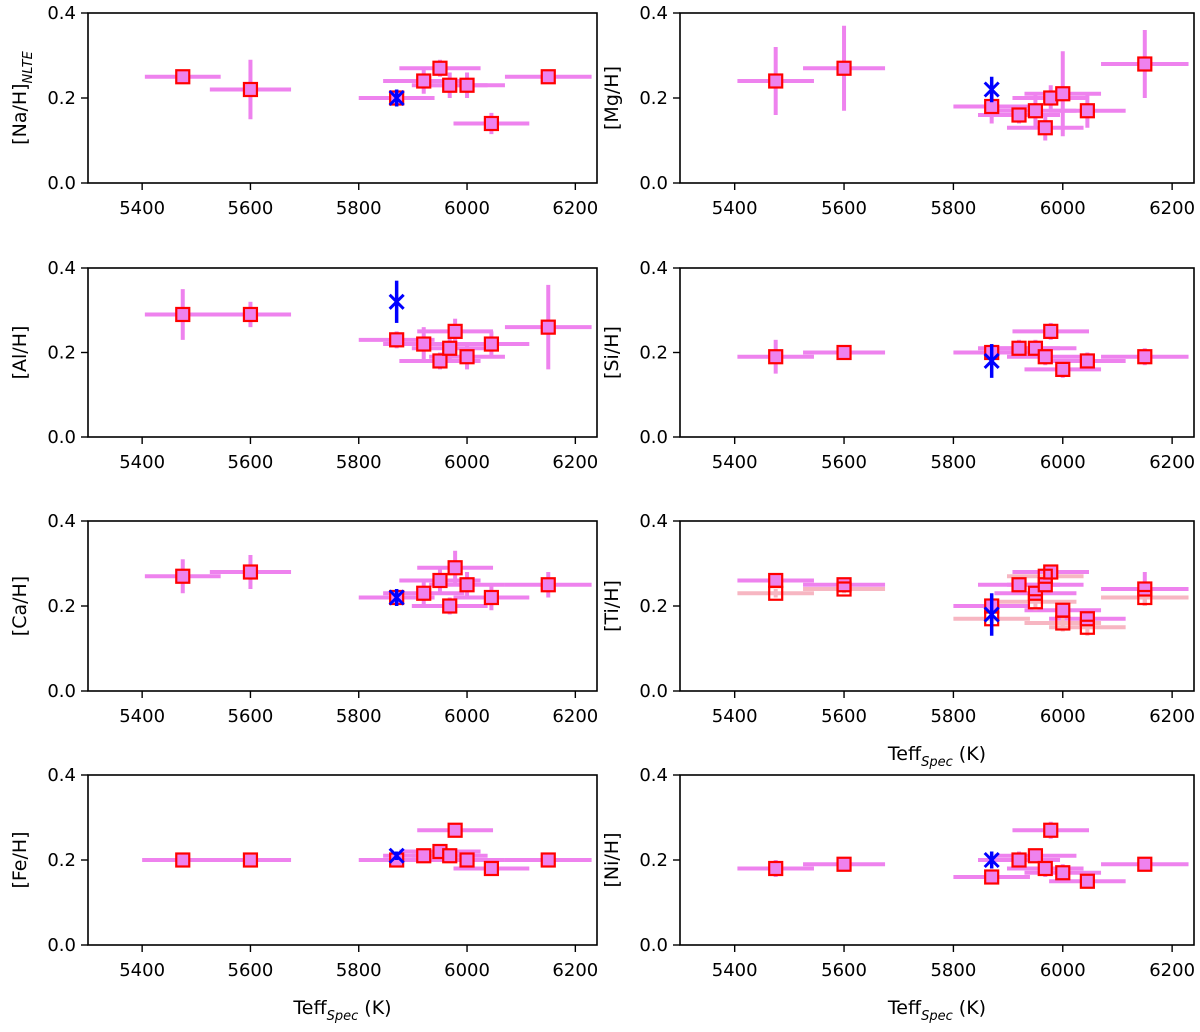 This screenshot has height=1032, width=1200. I want to click on y-axis-label-text: [Fe/H], so click(20, 859).